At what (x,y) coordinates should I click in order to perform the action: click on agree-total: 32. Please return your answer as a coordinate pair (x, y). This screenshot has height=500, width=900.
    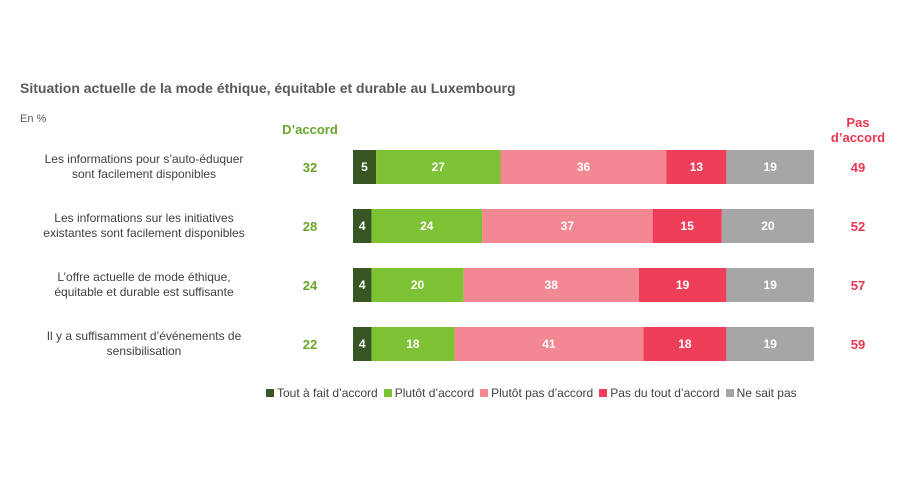
    Looking at the image, I should click on (310, 167).